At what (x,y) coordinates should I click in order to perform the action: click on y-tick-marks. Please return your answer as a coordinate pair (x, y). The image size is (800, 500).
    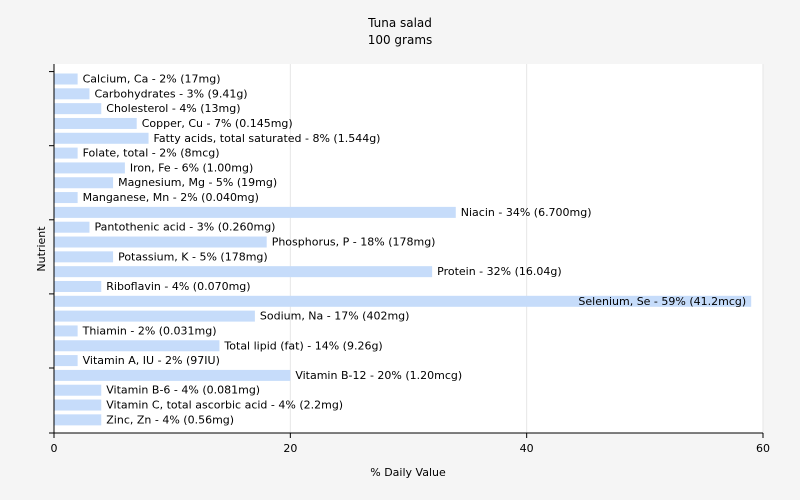
    Looking at the image, I should click on (51, 252).